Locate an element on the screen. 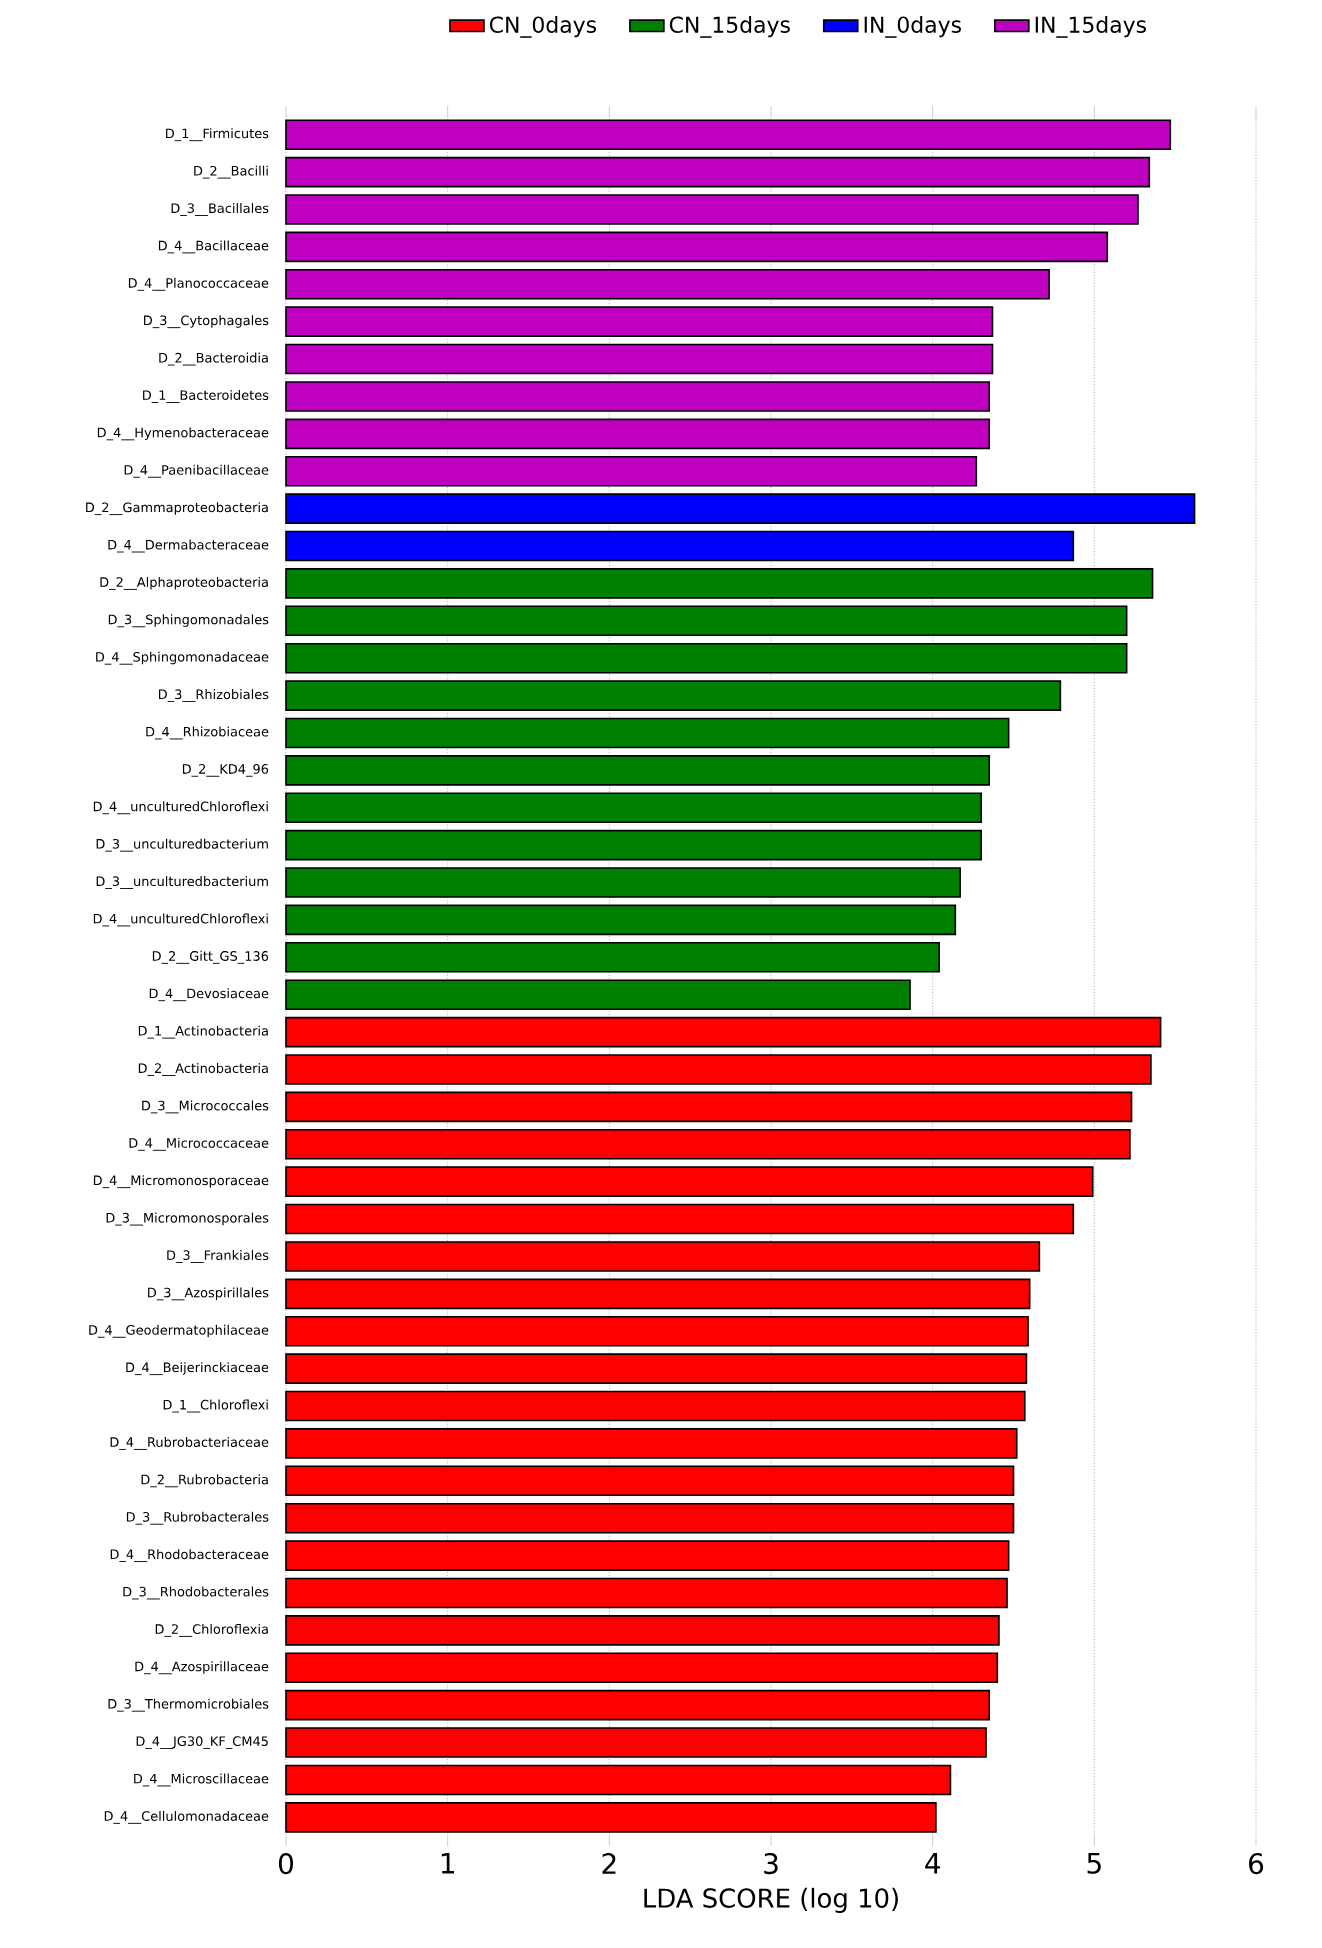 The width and height of the screenshot is (1322, 1948). legend-label: CN_15days is located at coordinates (729, 26).